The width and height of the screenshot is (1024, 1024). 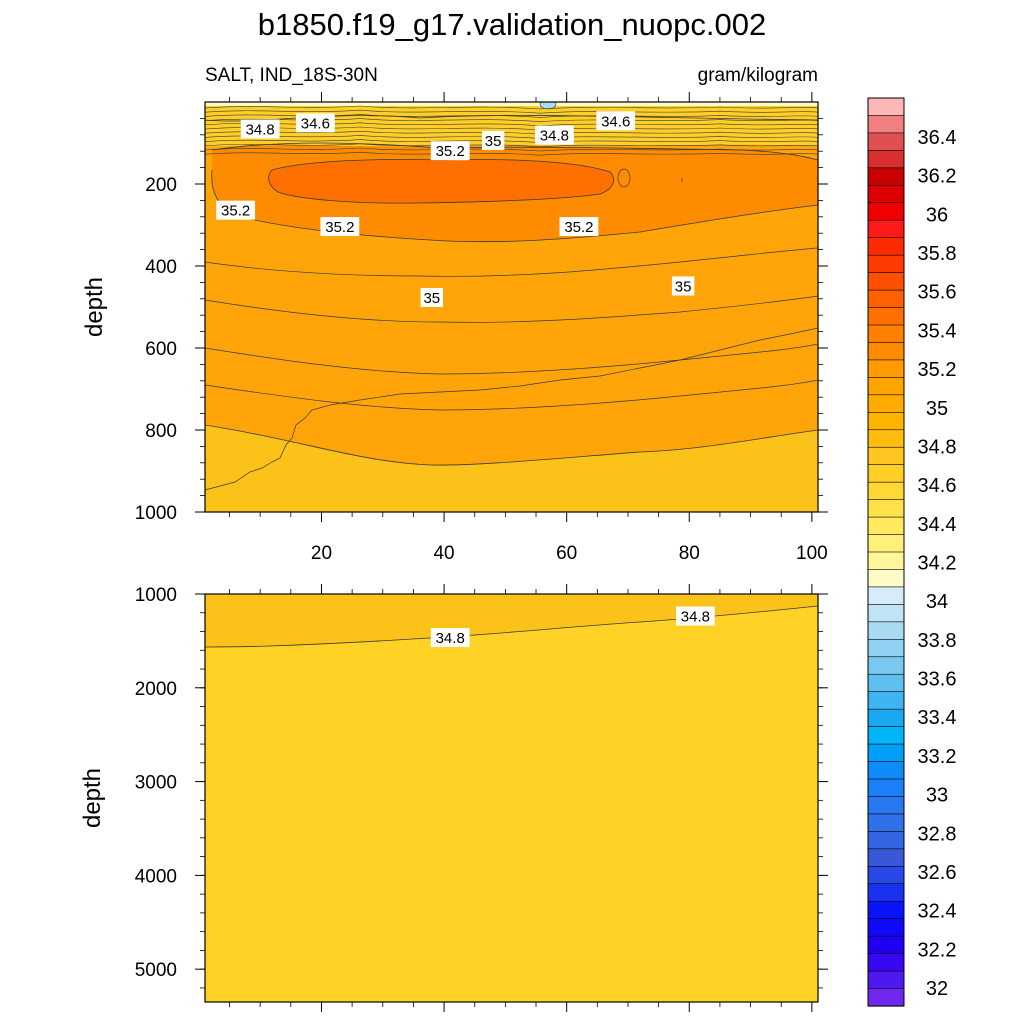 I want to click on colorbar-label: 33, so click(x=937, y=796).